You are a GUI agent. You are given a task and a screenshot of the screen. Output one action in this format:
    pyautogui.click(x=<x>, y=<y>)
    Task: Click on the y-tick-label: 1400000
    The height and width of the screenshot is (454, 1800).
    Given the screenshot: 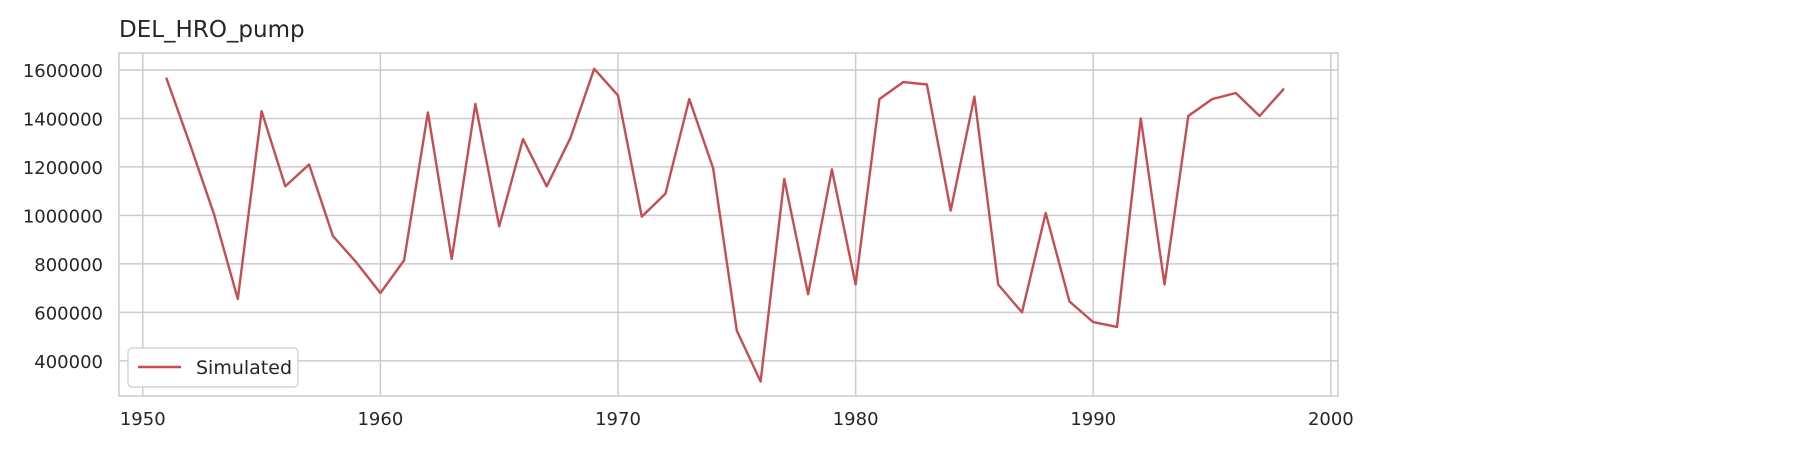 What is the action you would take?
    pyautogui.click(x=63, y=119)
    